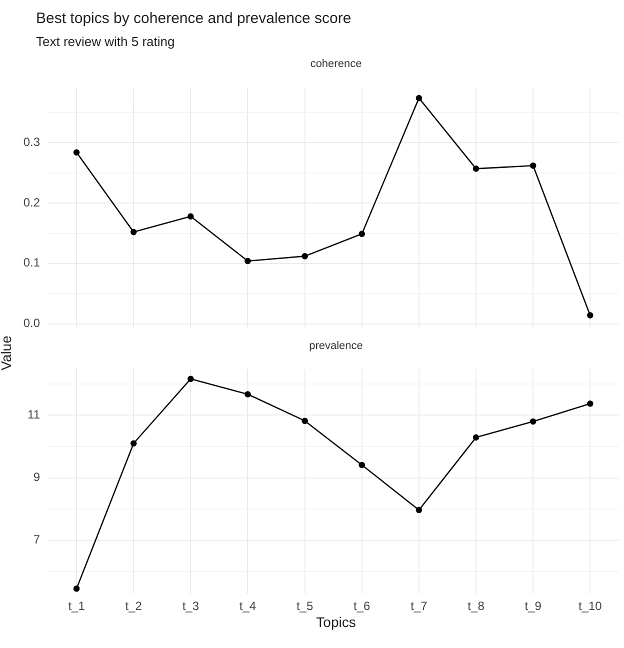  Describe the element at coordinates (362, 606) in the screenshot. I see `x-tick-label: t_6` at that location.